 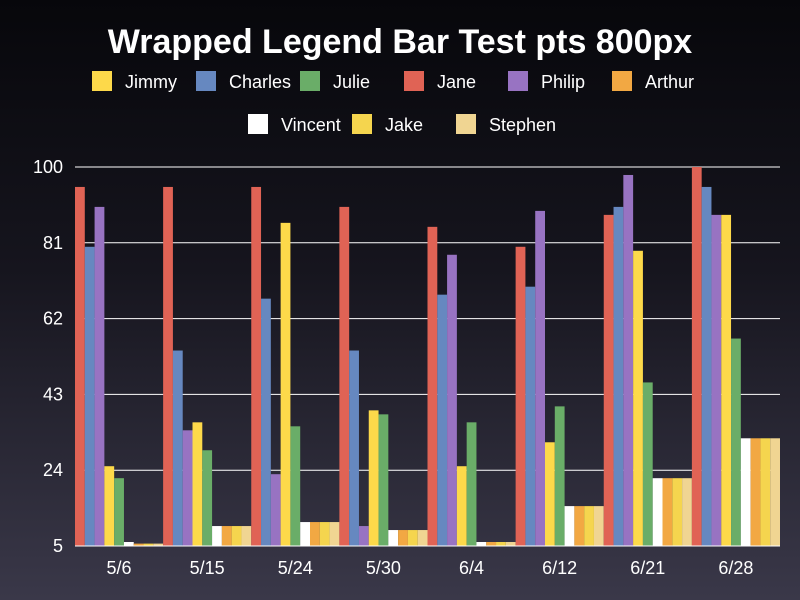 What do you see at coordinates (647, 568) in the screenshot?
I see `x-tick-label: 6/21` at bounding box center [647, 568].